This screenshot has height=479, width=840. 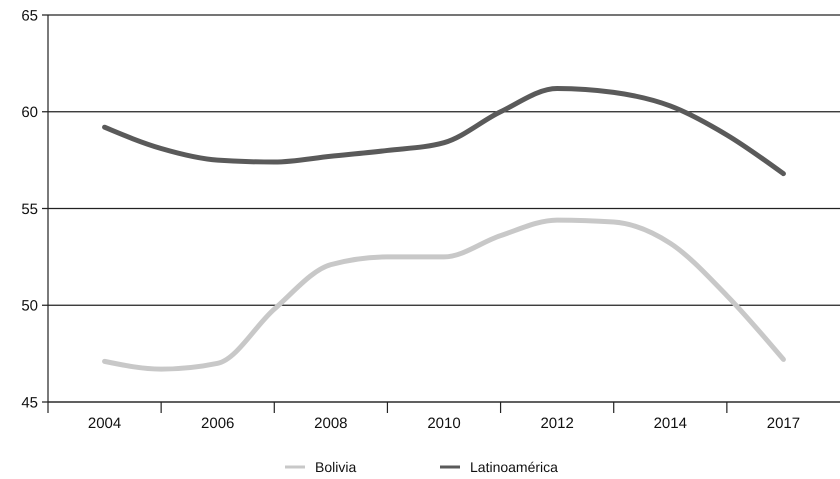 What do you see at coordinates (29, 306) in the screenshot?
I see `y-tick-label: 50` at bounding box center [29, 306].